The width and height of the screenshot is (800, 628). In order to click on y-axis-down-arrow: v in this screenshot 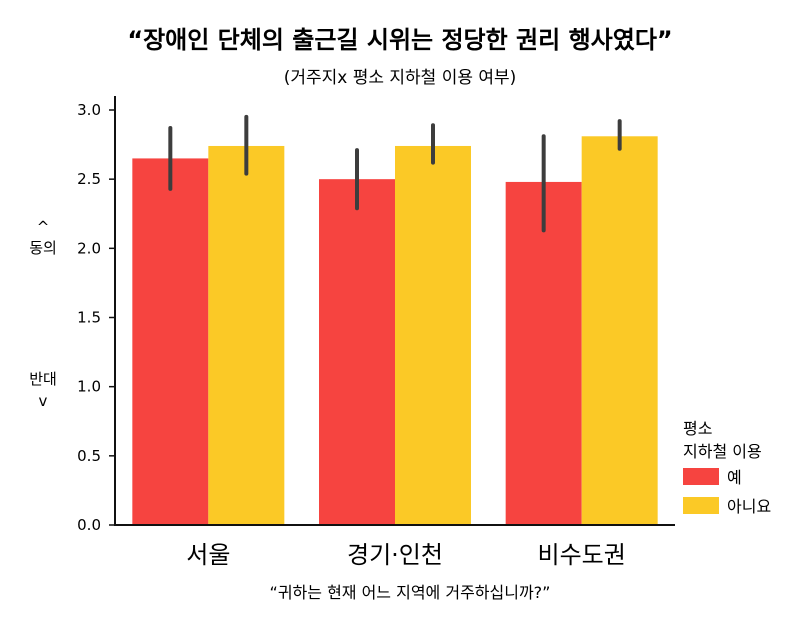, I will do `click(43, 401)`.